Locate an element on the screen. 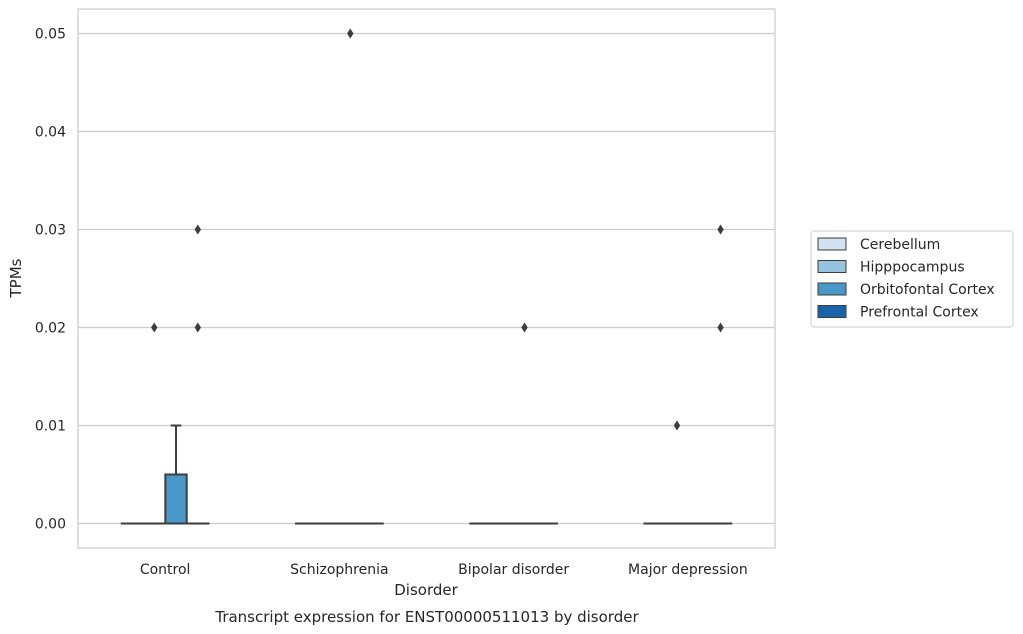  x-tick-label: Schizophrenia is located at coordinates (339, 570).